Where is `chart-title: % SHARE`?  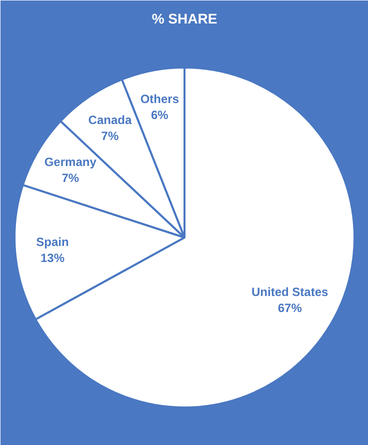 chart-title: % SHARE is located at coordinates (185, 18).